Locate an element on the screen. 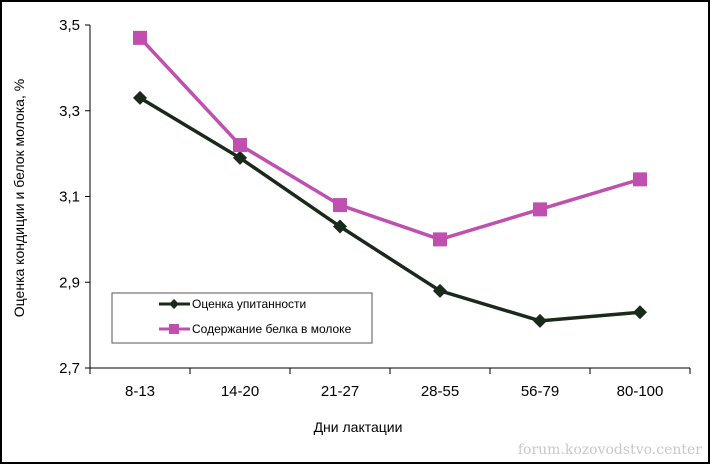 Image resolution: width=710 pixels, height=464 pixels. y-tick-label: 2,7 is located at coordinates (69, 368).